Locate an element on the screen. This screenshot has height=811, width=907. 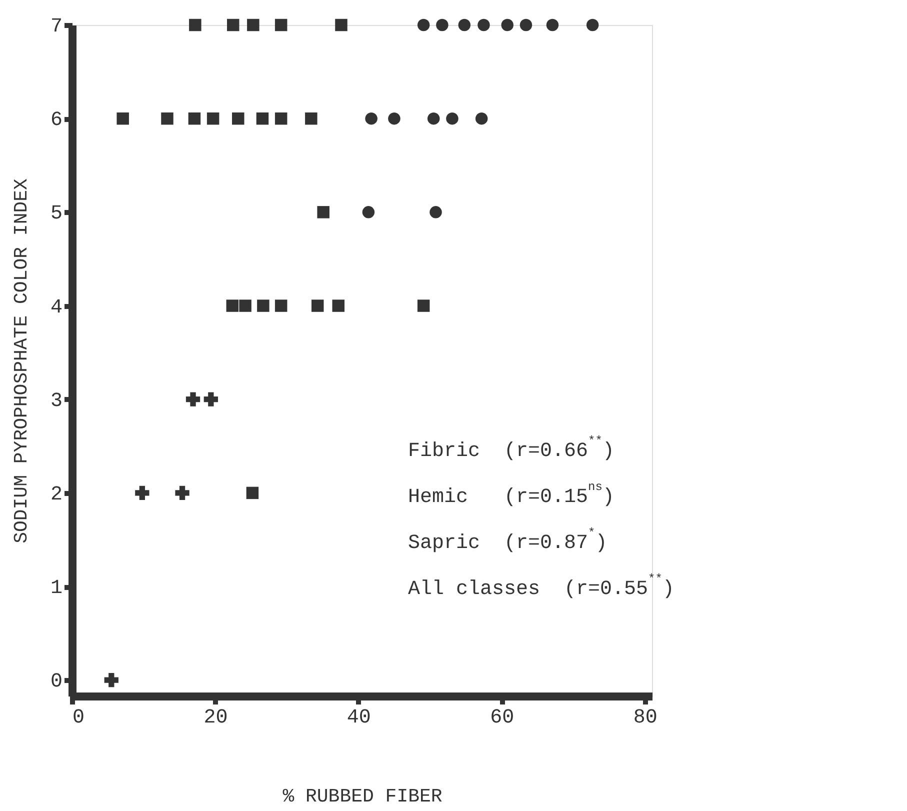
y-tick-label: 7 is located at coordinates (56, 27).